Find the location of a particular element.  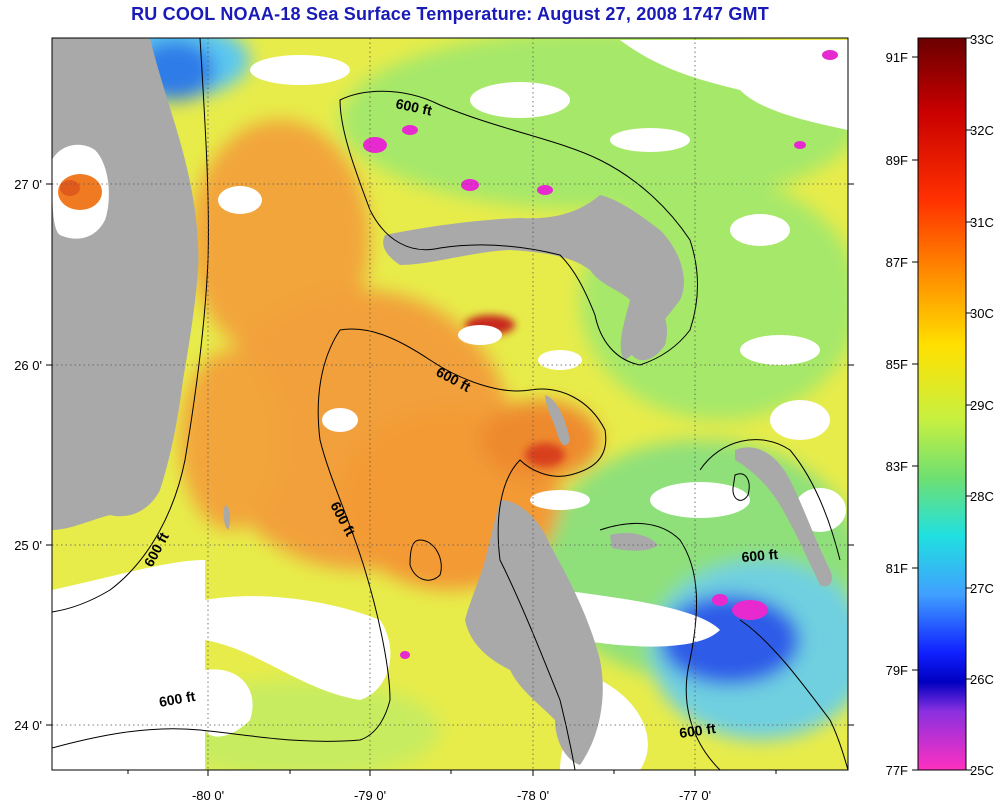

lat-tick-label: 25 0' is located at coordinates (28, 545).